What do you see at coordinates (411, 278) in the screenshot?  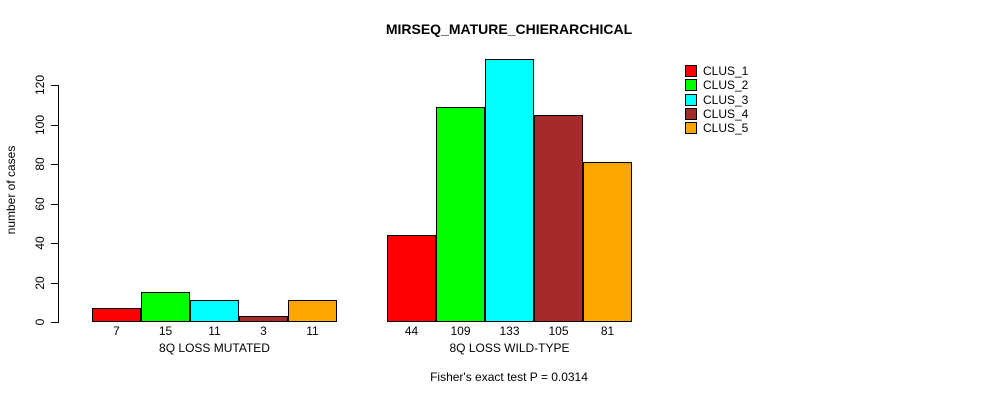 I see `bar-clus_1-group2` at bounding box center [411, 278].